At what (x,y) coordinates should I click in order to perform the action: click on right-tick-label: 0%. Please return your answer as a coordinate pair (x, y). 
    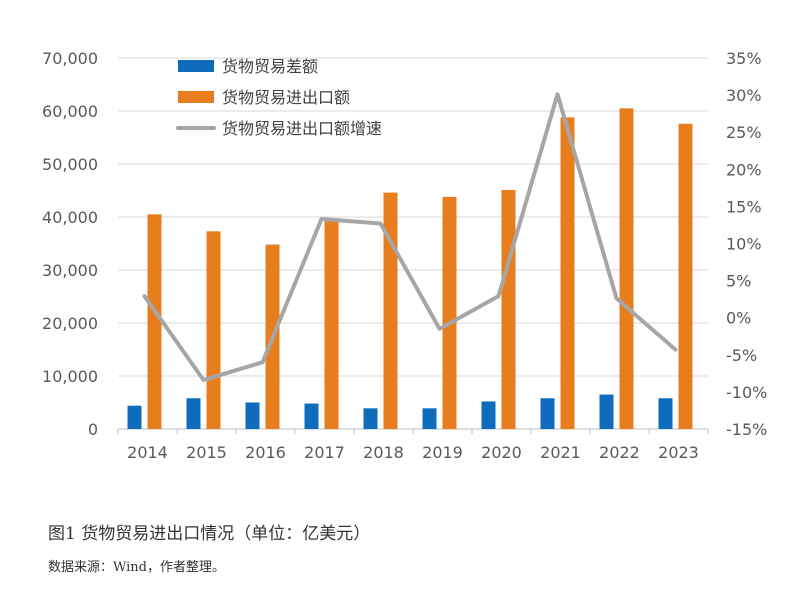
    Looking at the image, I should click on (738, 318).